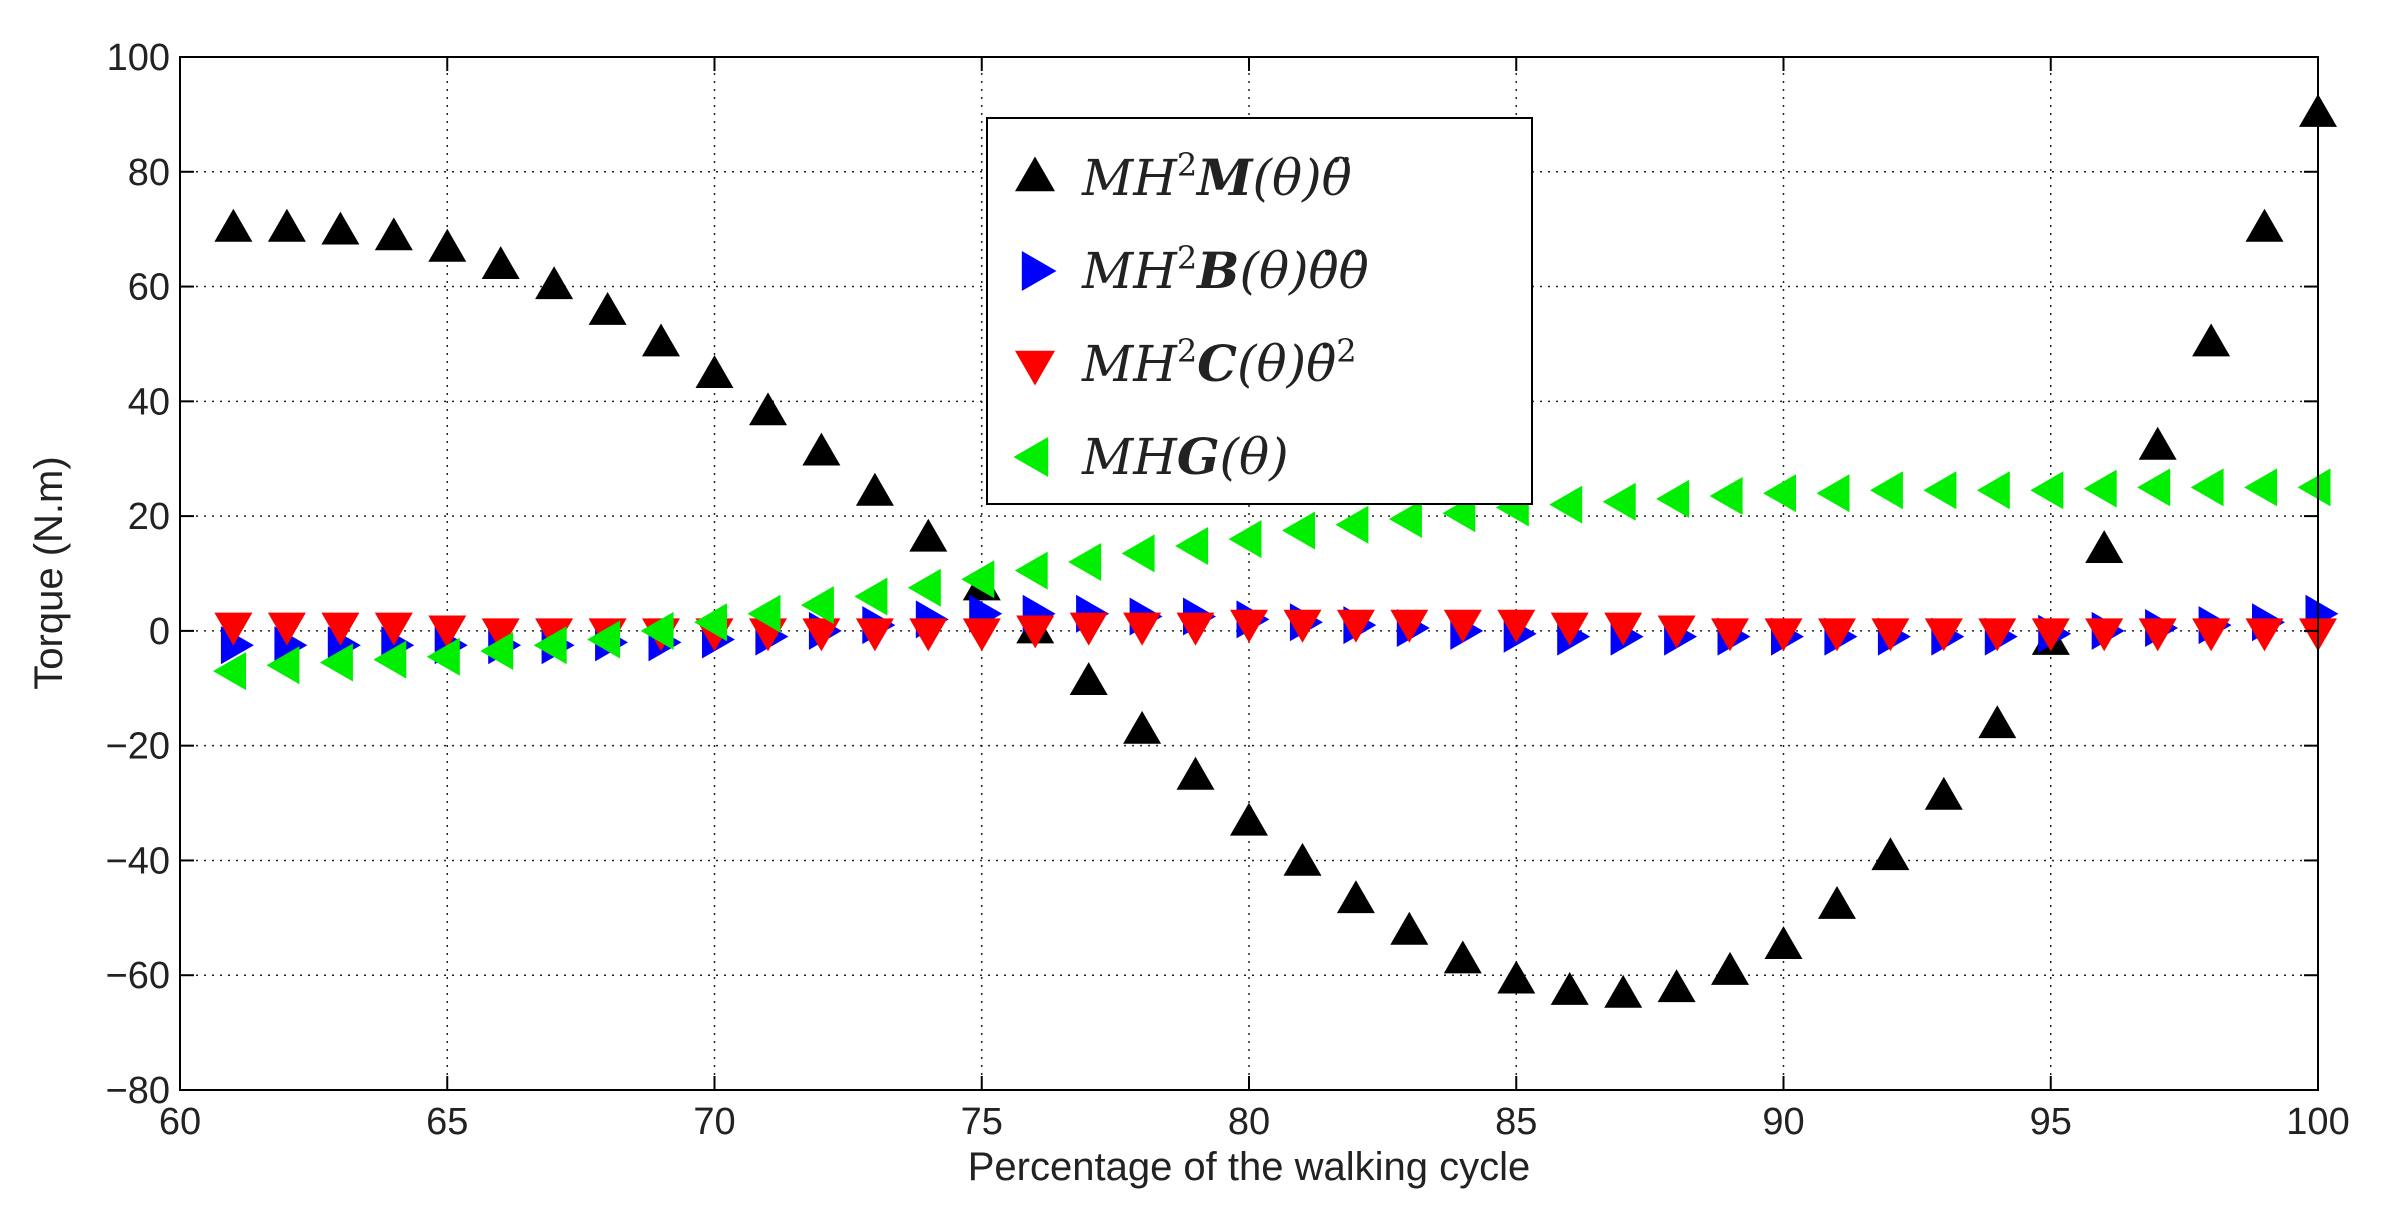 The height and width of the screenshot is (1226, 2386). I want to click on x-tick-label: 65, so click(447, 1122).